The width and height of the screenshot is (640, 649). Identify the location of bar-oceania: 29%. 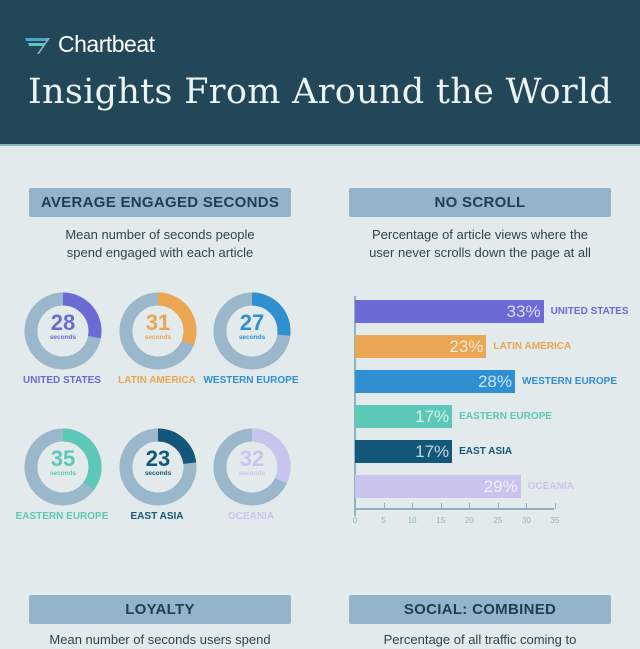
(438, 486).